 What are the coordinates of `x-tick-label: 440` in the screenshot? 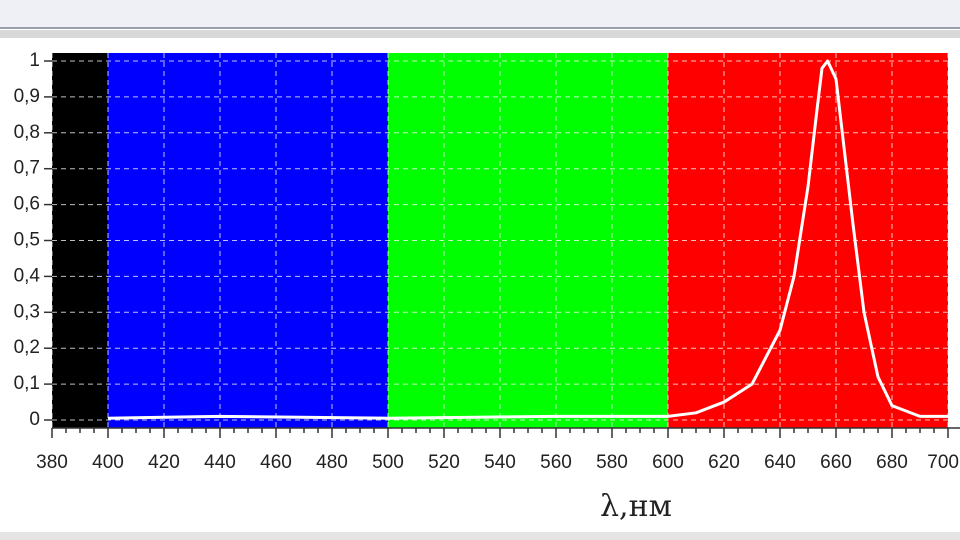 It's located at (220, 462).